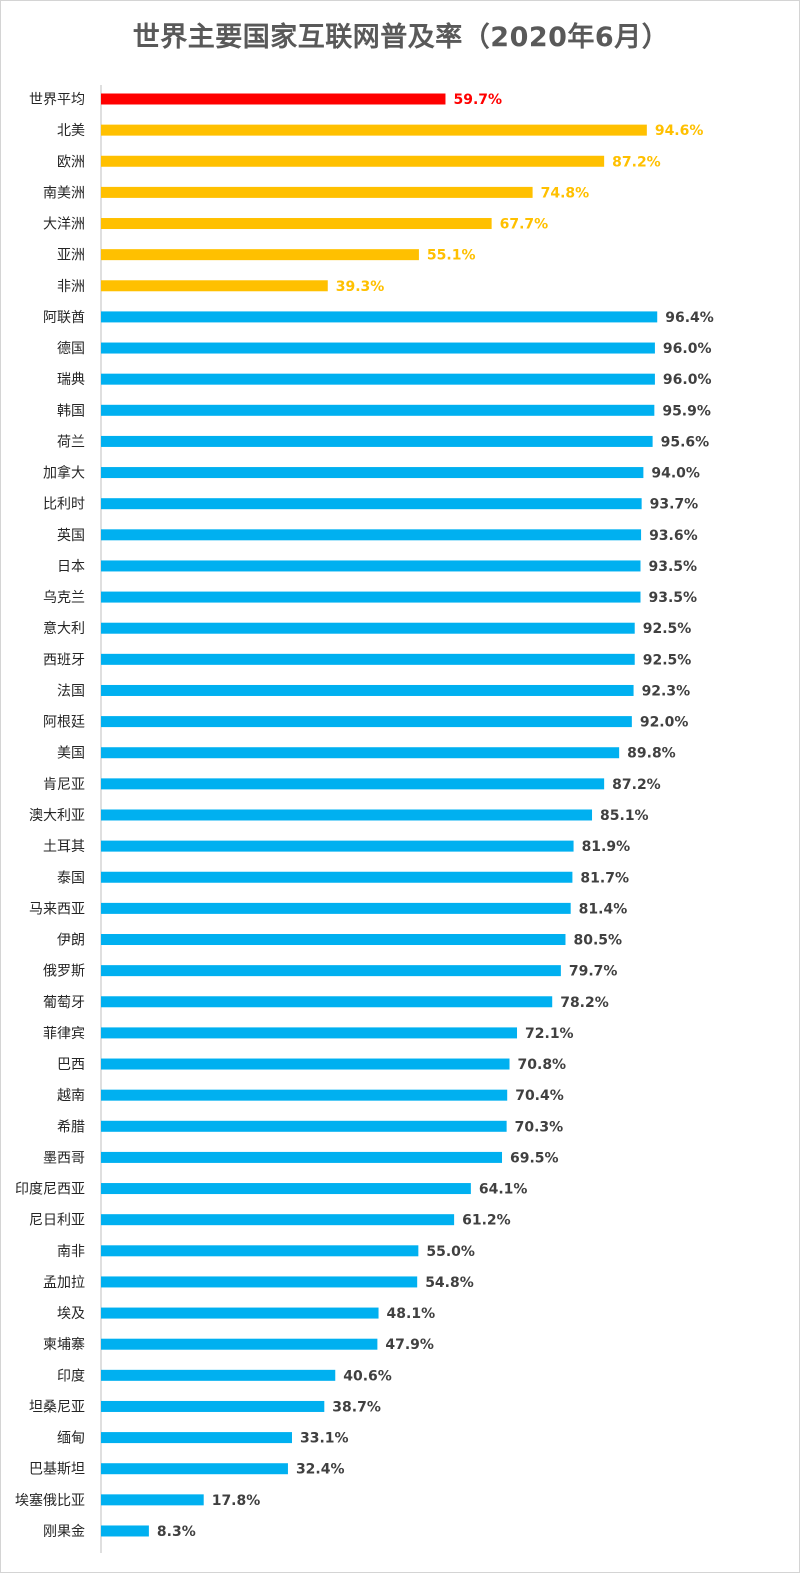 The image size is (800, 1574). Describe the element at coordinates (71, 442) in the screenshot. I see `category-label: 荷兰` at that location.